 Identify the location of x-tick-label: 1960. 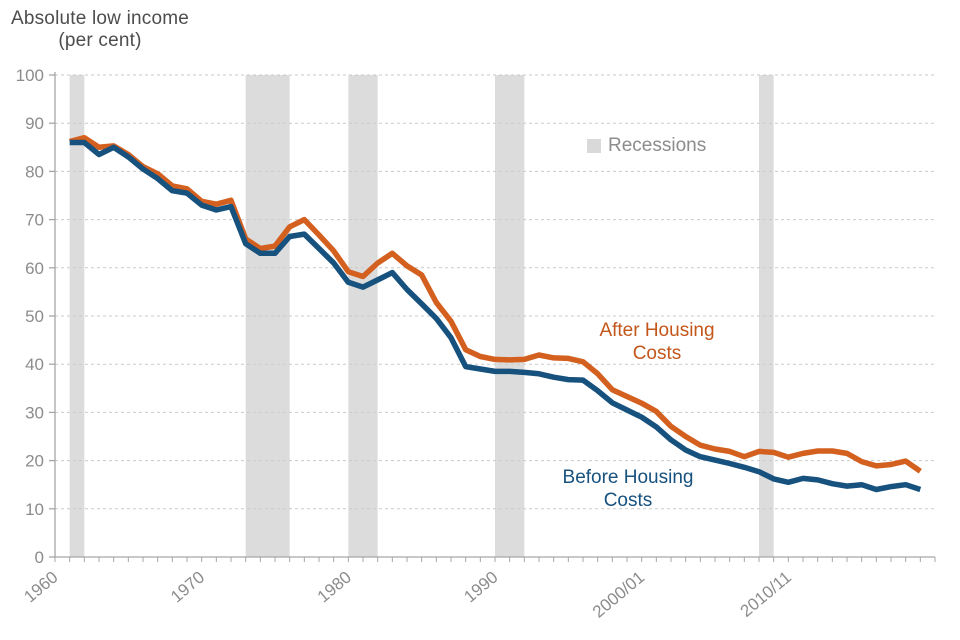
(40, 587).